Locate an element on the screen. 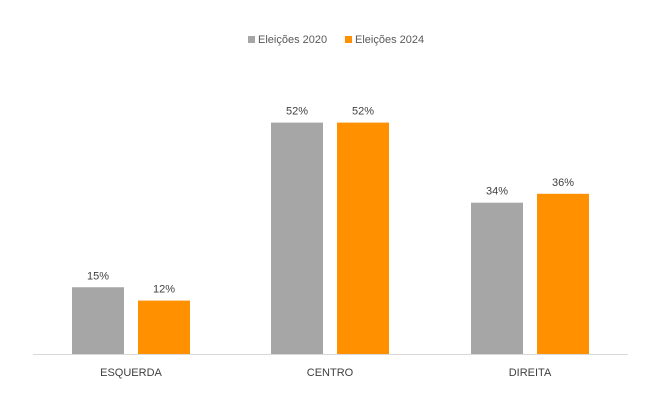 This screenshot has height=413, width=654. legend-label-1: Eleições 2020 is located at coordinates (292, 40).